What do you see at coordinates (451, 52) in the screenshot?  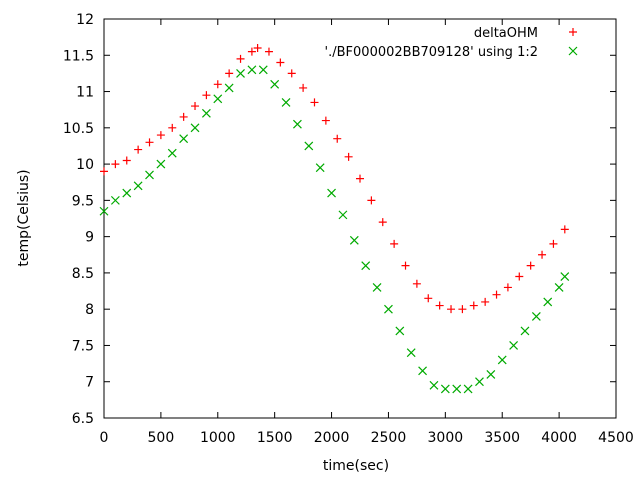 I see `legend-entry-bf-series: './BF000002BB709128' using 1:2` at bounding box center [451, 52].